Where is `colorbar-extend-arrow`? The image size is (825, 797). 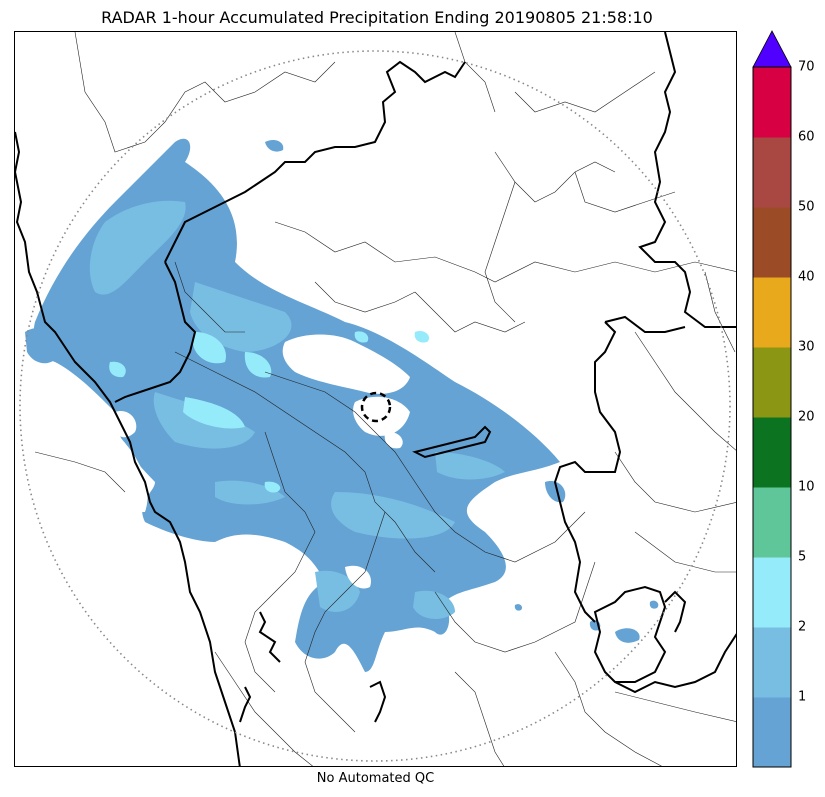
colorbar-extend-arrow is located at coordinates (772, 49).